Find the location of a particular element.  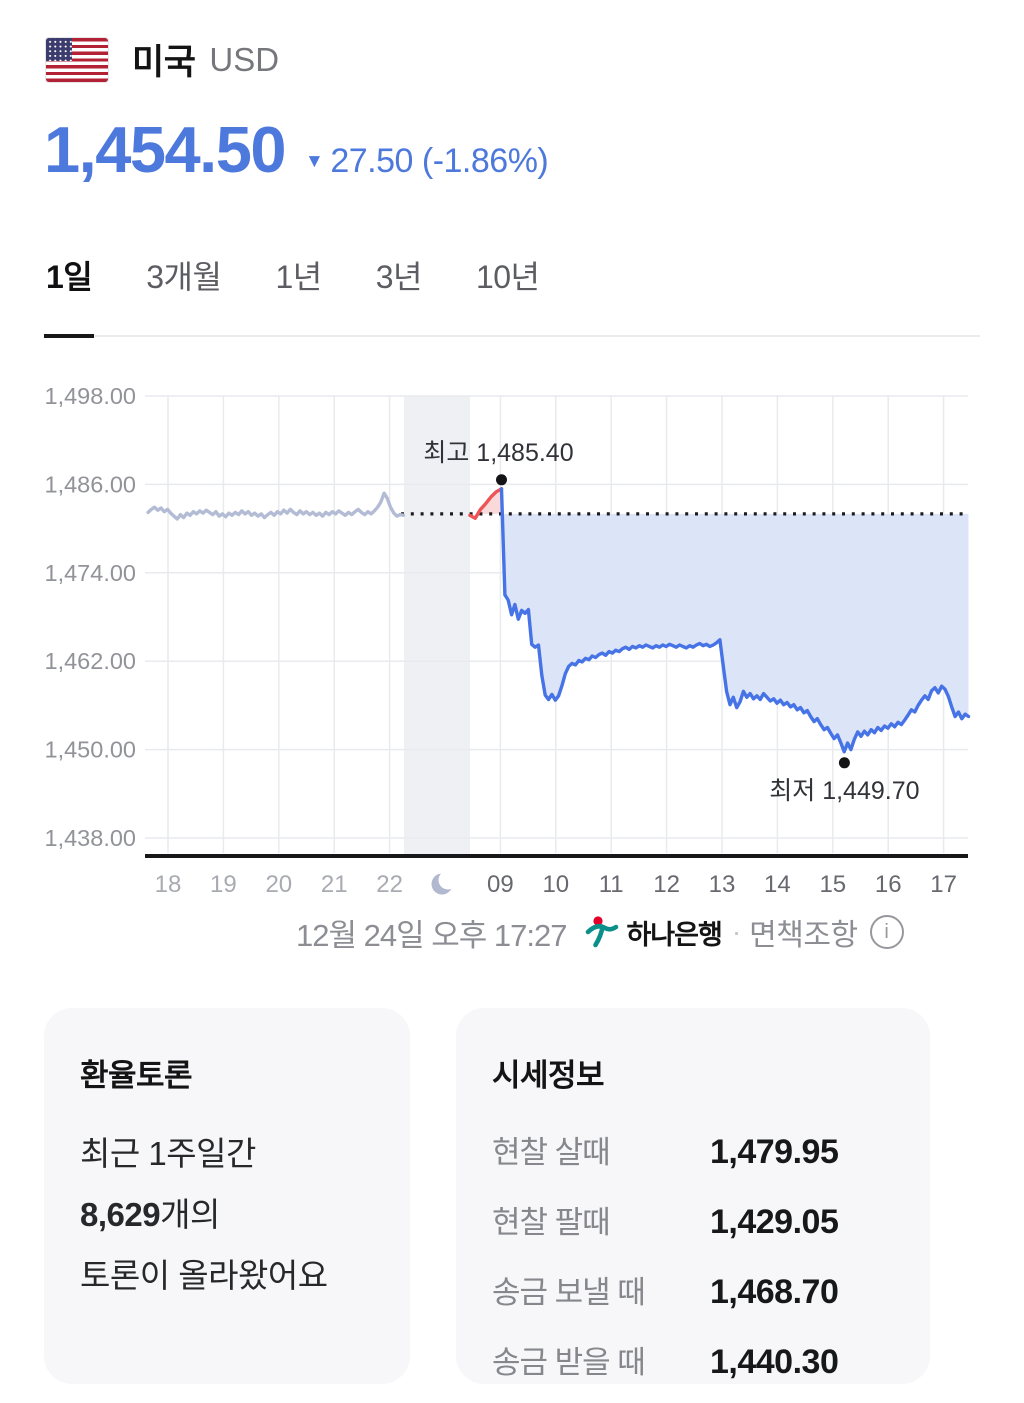

disclaimer-link: 면책조항 is located at coordinates (803, 935).